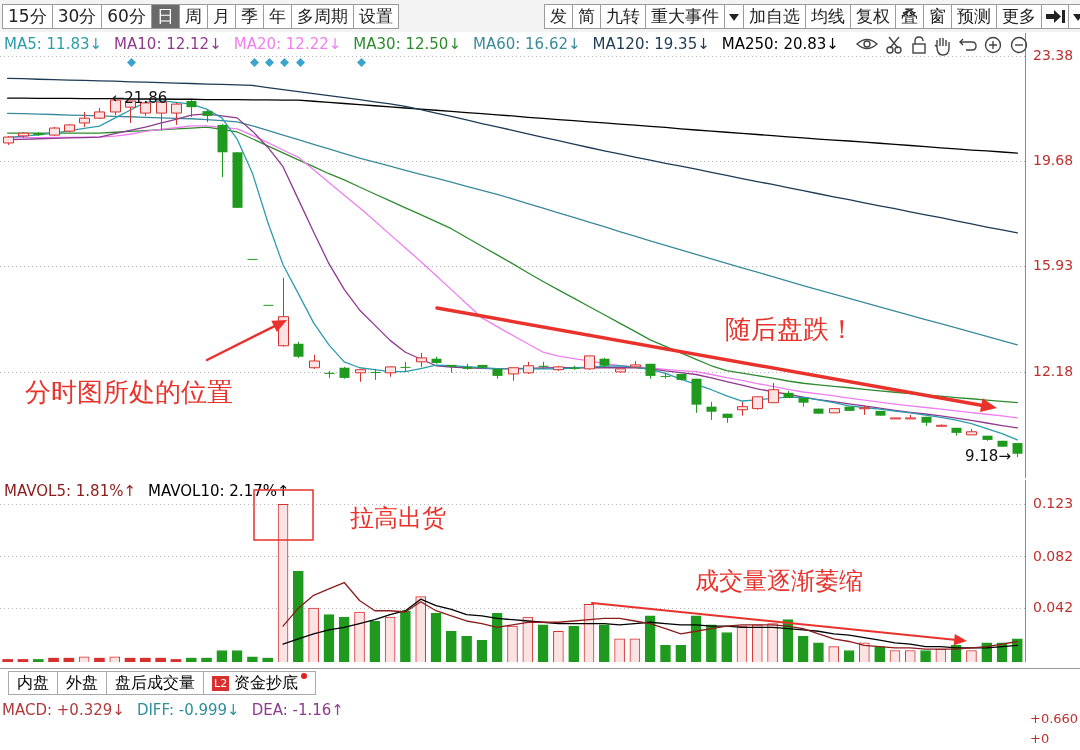 The width and height of the screenshot is (1080, 750). I want to click on annotation: 拉高出货, so click(398, 518).